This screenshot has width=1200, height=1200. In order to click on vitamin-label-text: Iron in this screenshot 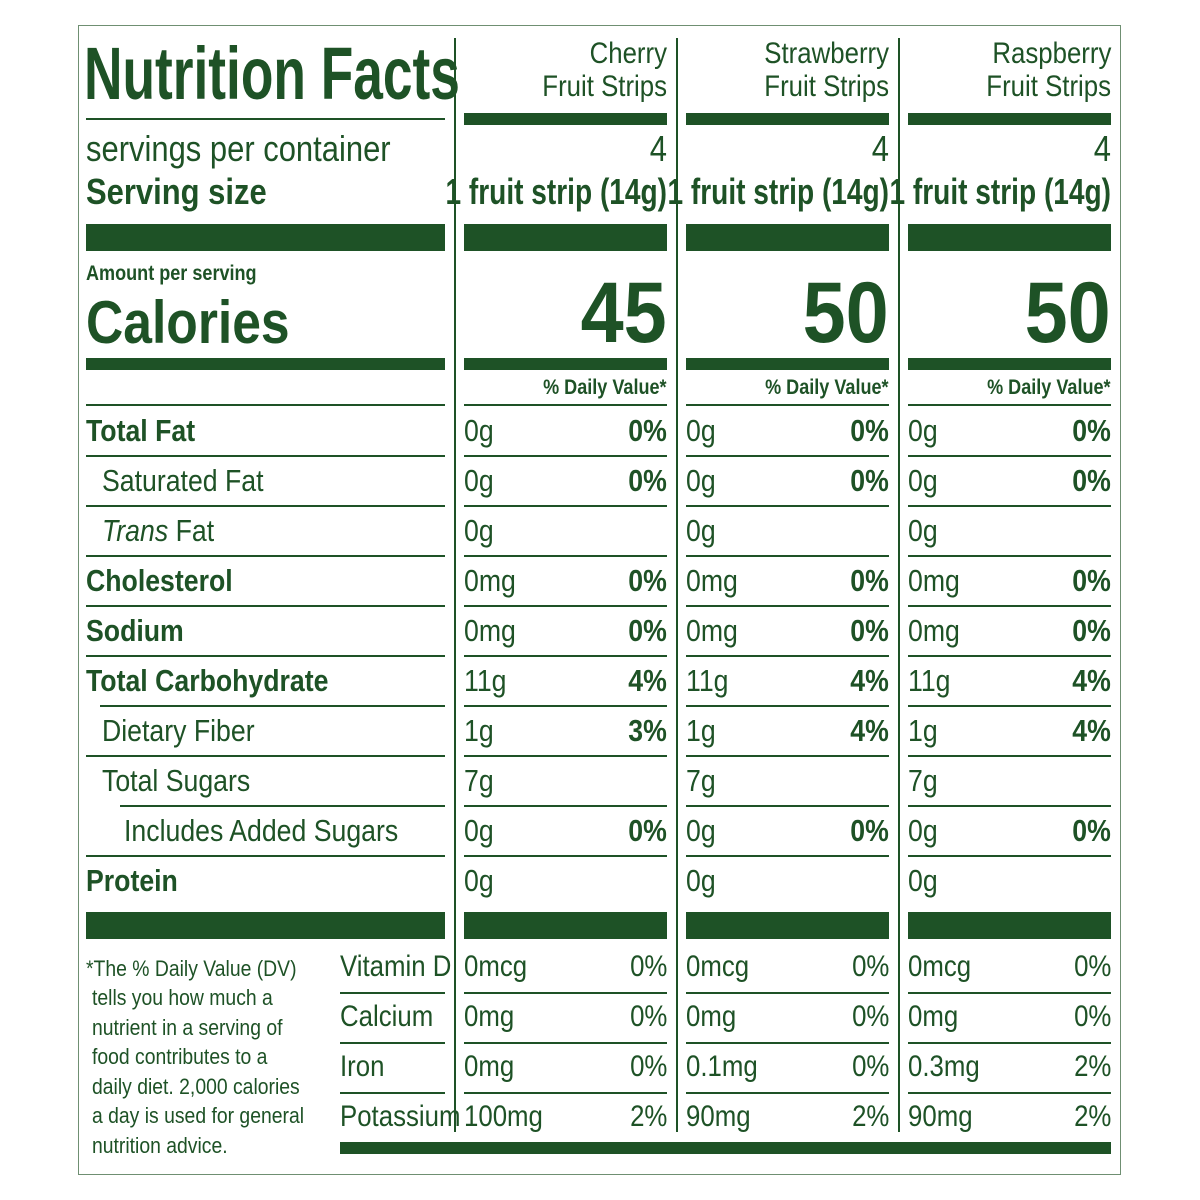, I will do `click(362, 1066)`.